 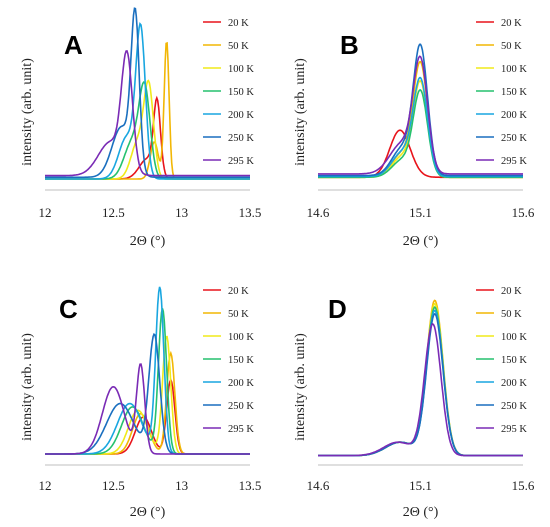 What do you see at coordinates (349, 45) in the screenshot?
I see `panel-letter: B` at bounding box center [349, 45].